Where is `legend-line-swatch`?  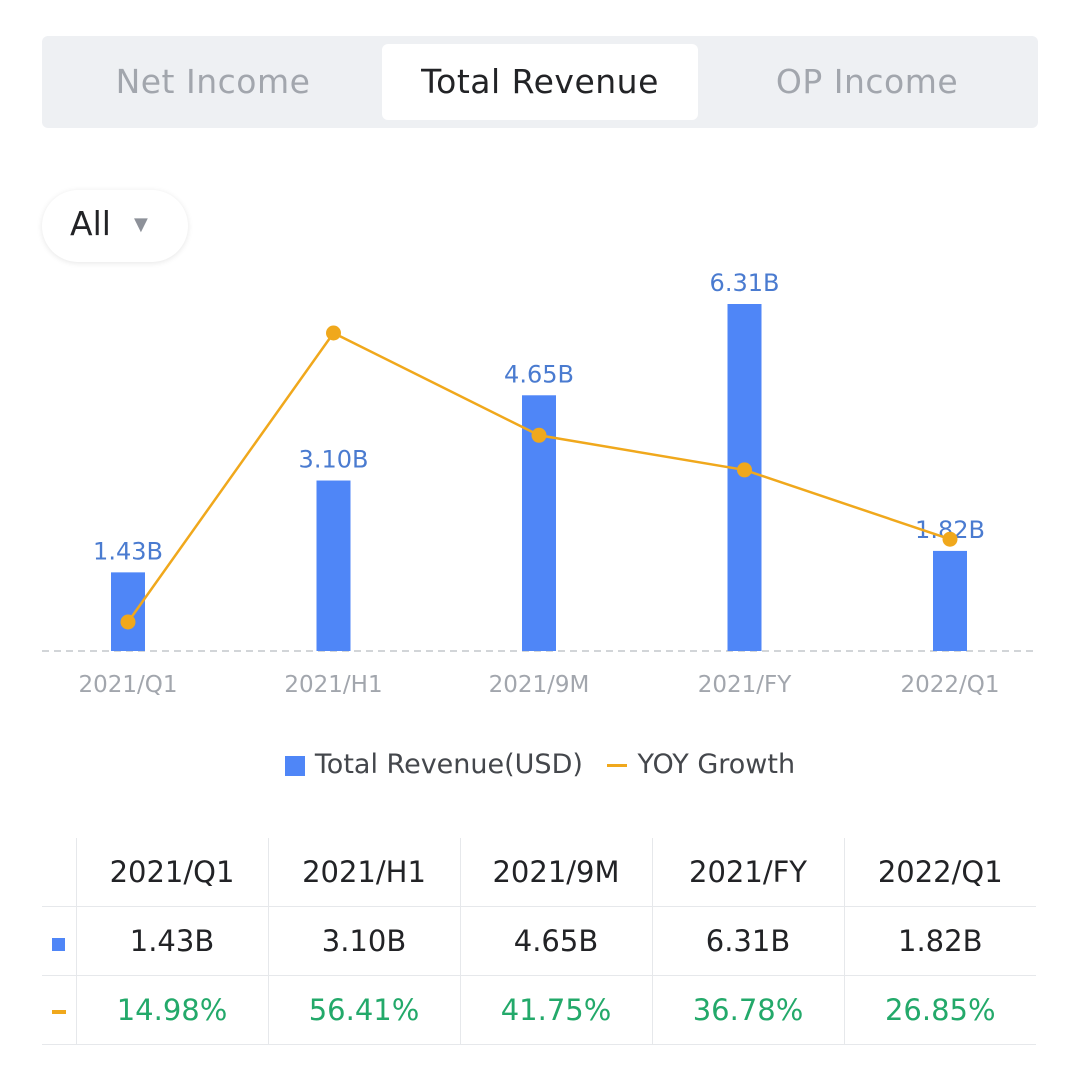 legend-line-swatch is located at coordinates (617, 765).